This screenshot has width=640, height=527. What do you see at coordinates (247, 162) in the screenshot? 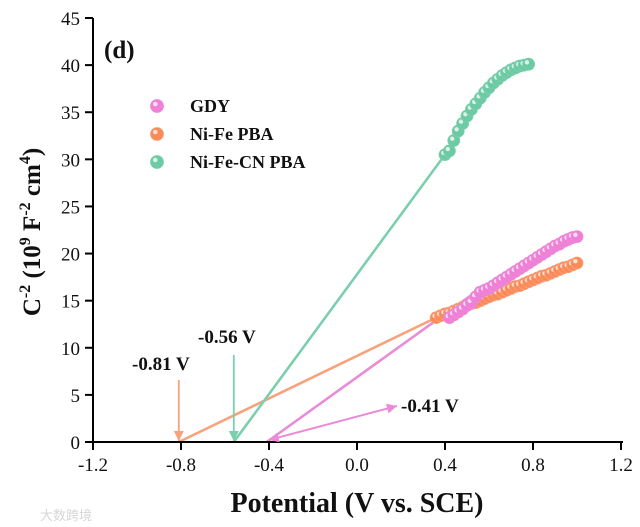
I see `legend-label-2: Ni-Fe-CN PBA` at bounding box center [247, 162].